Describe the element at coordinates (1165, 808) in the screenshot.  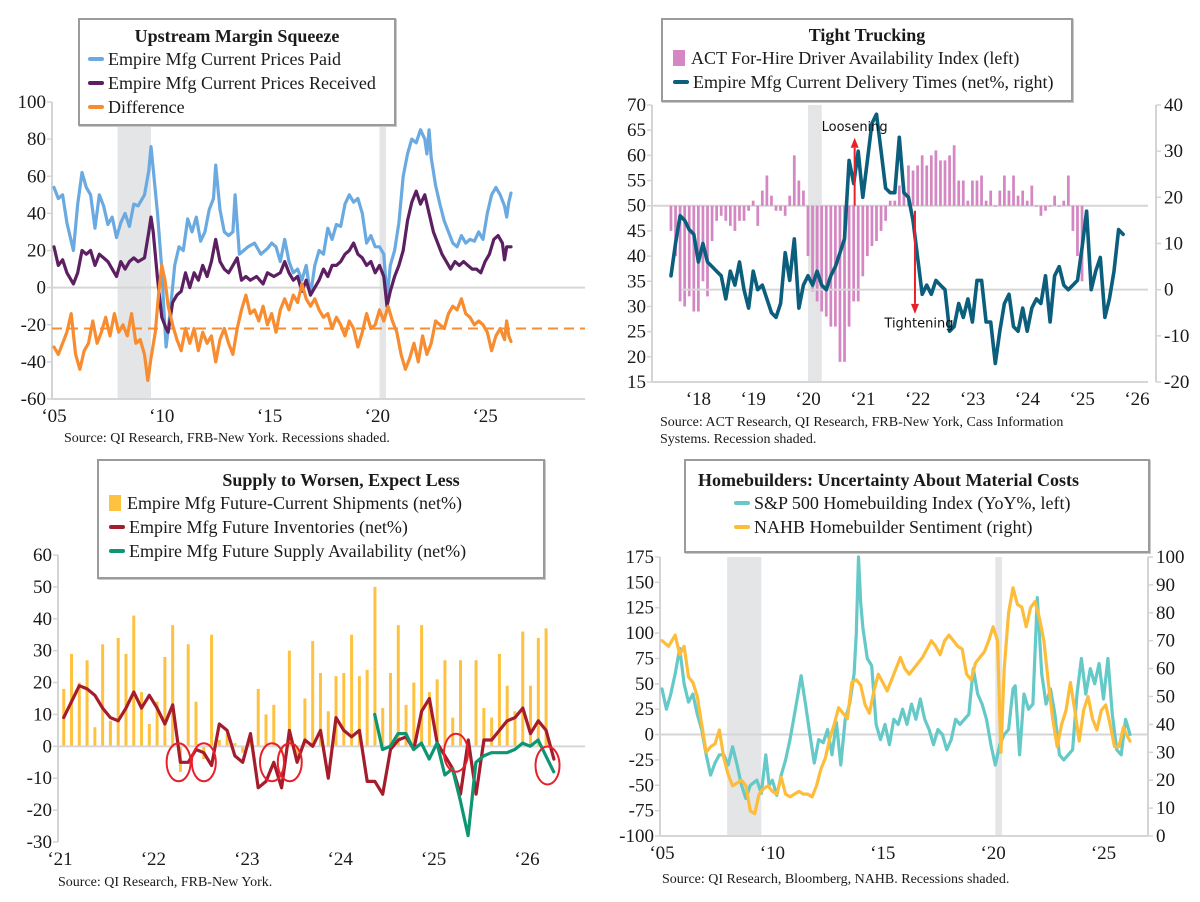
I see `homebuilders-right-y-tick-label: 10` at that location.